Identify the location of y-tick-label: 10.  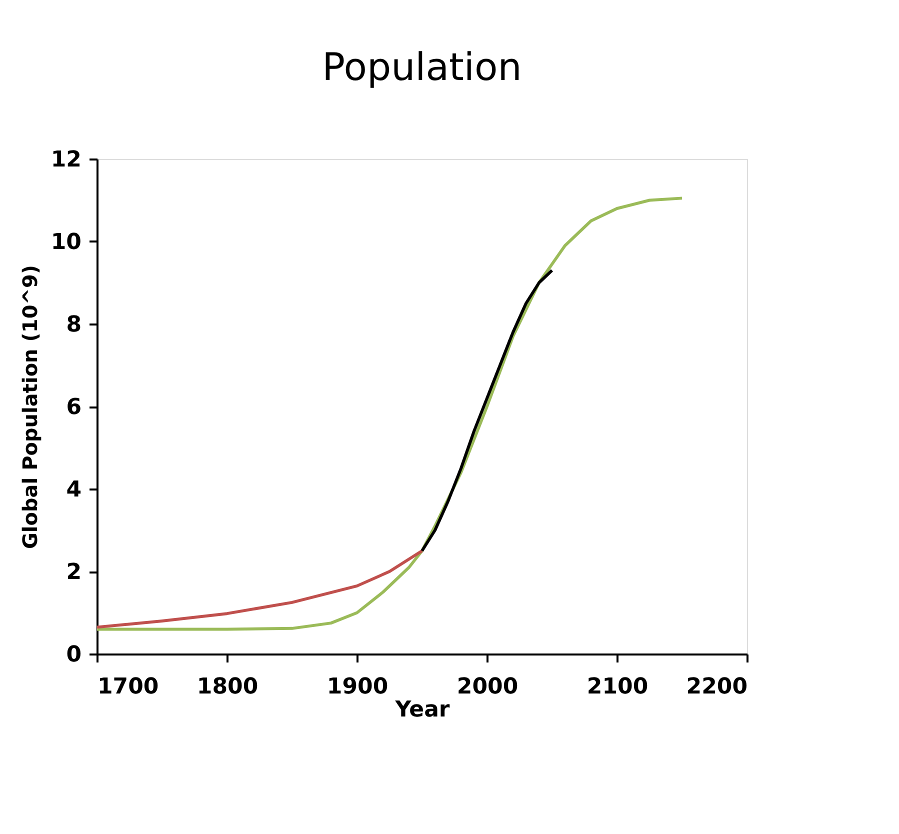
(66, 242).